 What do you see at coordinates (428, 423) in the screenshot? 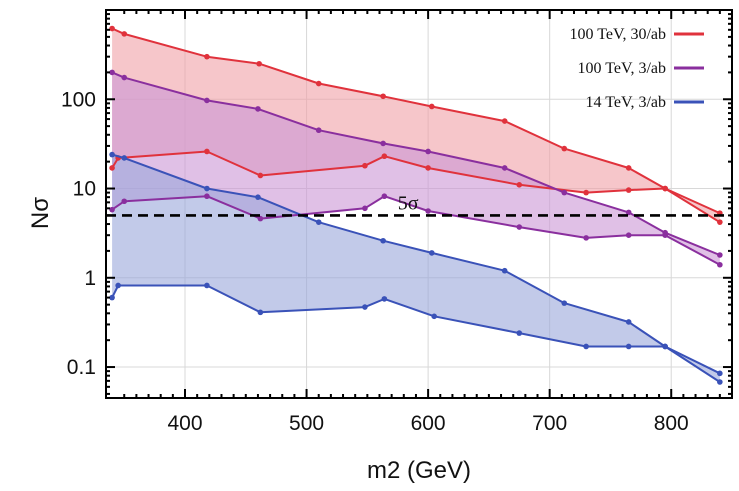
I see `x-tick-label: 600` at bounding box center [428, 423].